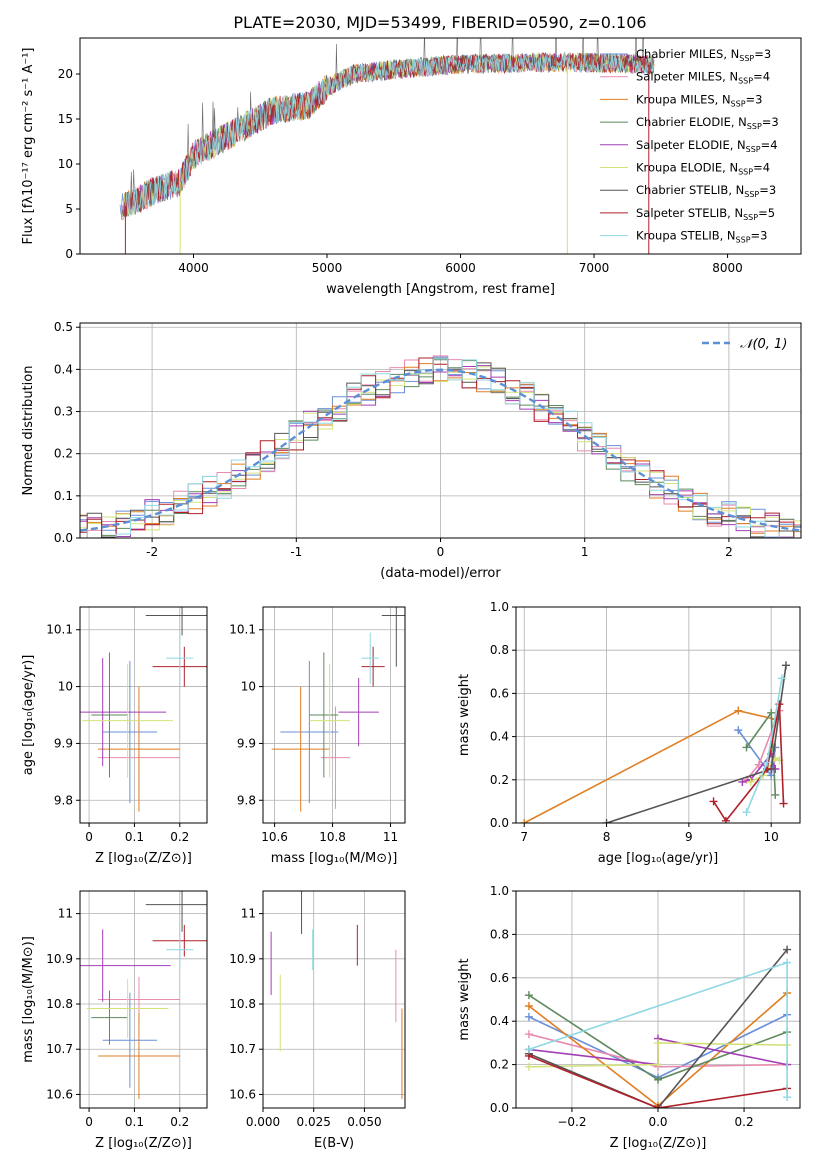 The image size is (819, 1170). I want to click on y-tick-label: 10.1, so click(59, 630).